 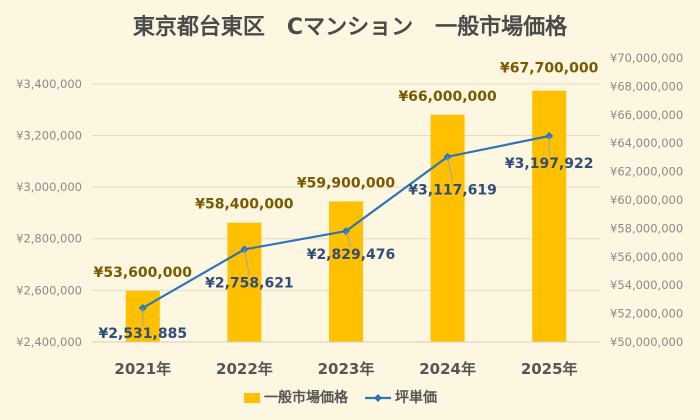 What do you see at coordinates (306, 397) in the screenshot?
I see `legend-bar-label: 一般市場価格` at bounding box center [306, 397].